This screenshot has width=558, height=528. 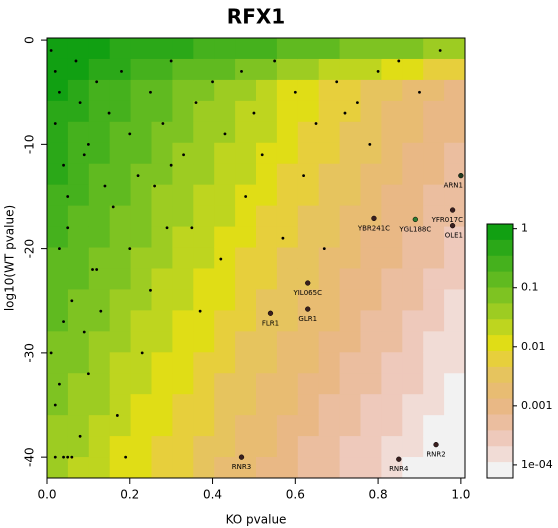 I want to click on y-tick-label: -10, so click(x=30, y=145).